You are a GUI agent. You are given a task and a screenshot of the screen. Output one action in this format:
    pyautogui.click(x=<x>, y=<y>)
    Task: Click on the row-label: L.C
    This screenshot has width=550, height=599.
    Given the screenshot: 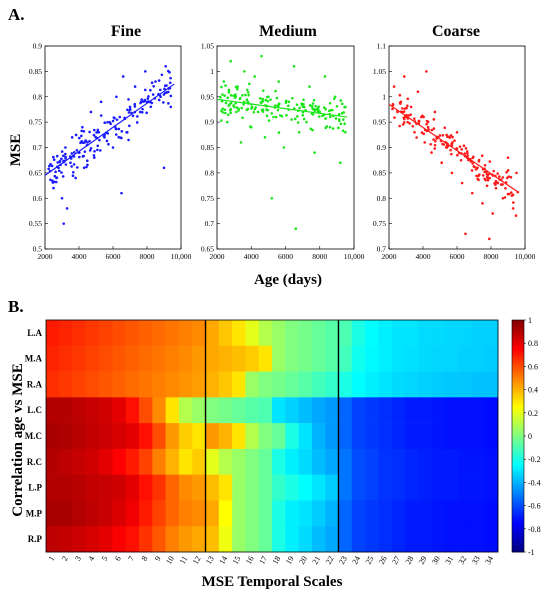 What is the action you would take?
    pyautogui.click(x=34, y=410)
    